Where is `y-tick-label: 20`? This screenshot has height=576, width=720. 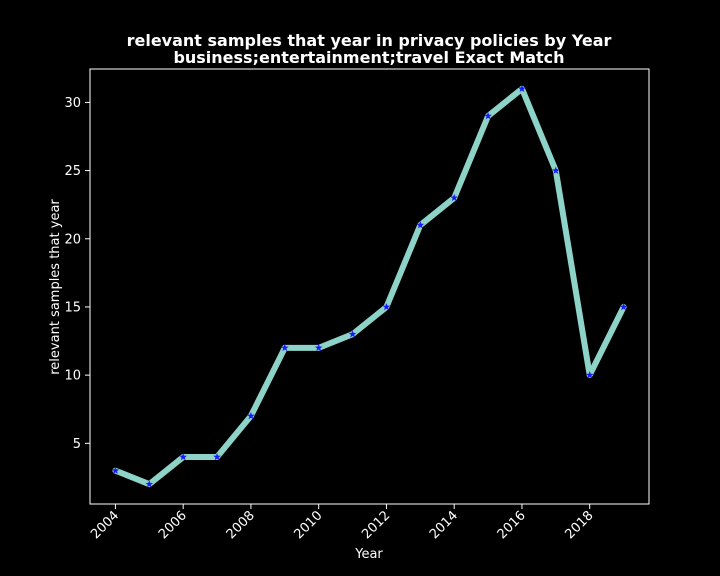
y-tick-label: 20 is located at coordinates (72, 239).